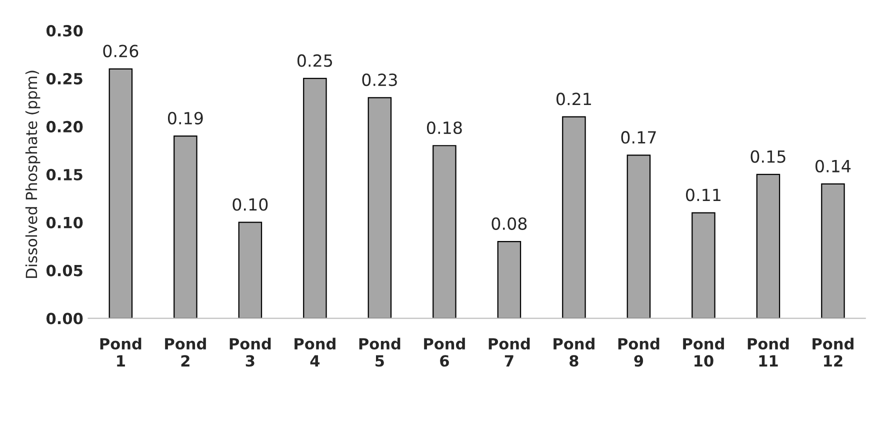 This screenshot has width=883, height=436. Describe the element at coordinates (250, 204) in the screenshot. I see `data-label: 0.10` at that location.